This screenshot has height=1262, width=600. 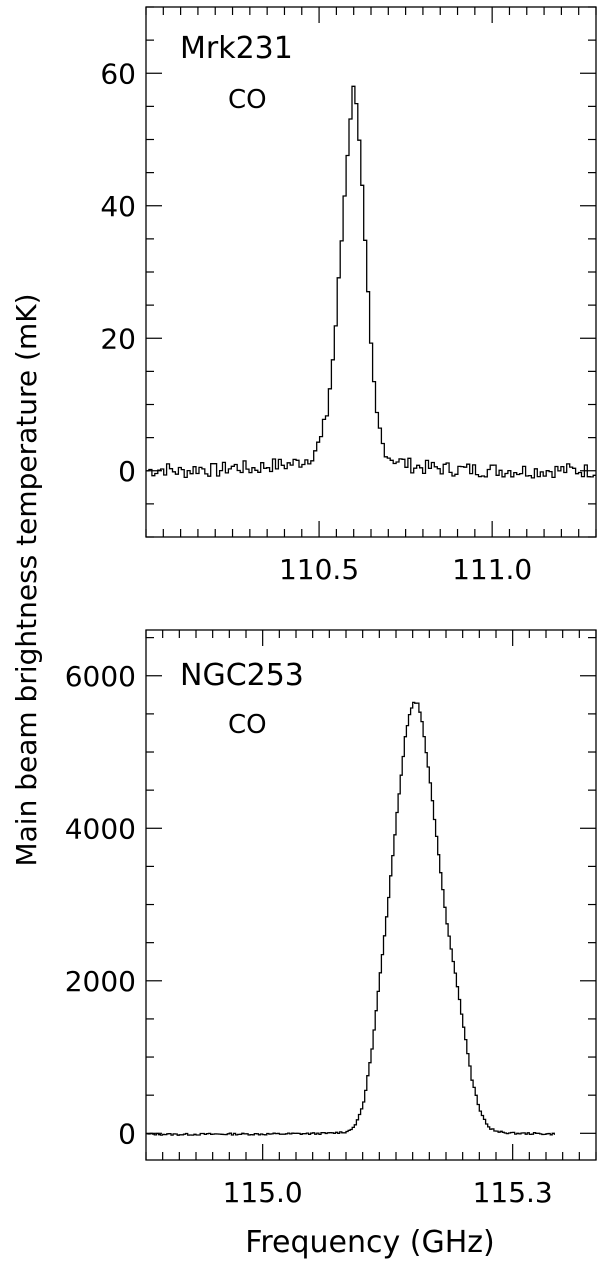 What do you see at coordinates (26, 579) in the screenshot?
I see `y-axis-label: Main beam brightness temperature (mK)` at bounding box center [26, 579].